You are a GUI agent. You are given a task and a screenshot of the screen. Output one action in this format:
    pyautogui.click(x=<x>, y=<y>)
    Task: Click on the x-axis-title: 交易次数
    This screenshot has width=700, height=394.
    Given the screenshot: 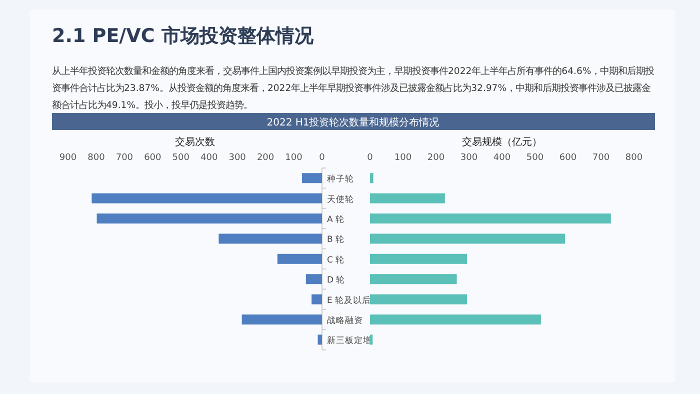 What is the action you would take?
    pyautogui.click(x=195, y=142)
    